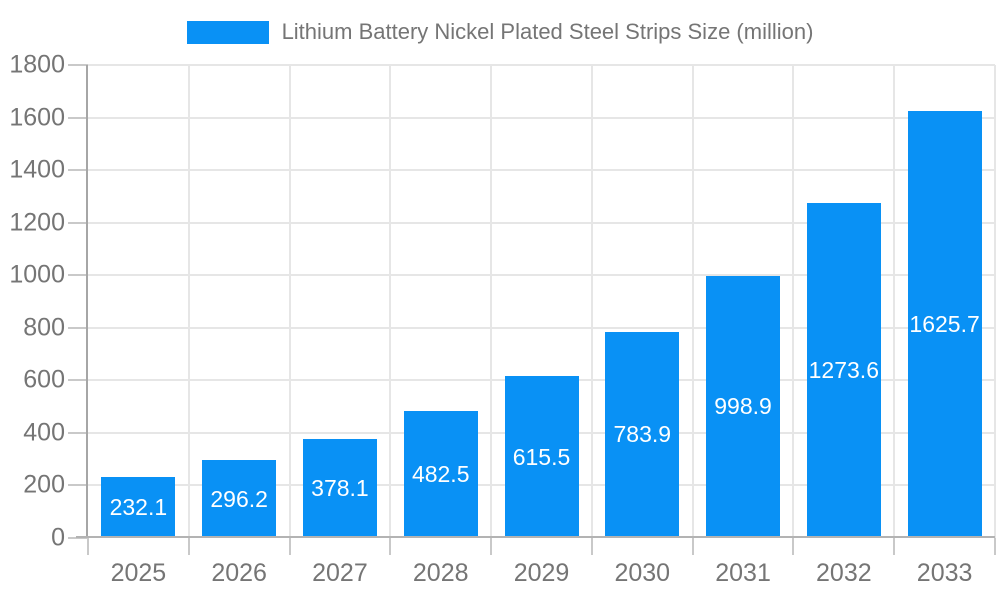 The width and height of the screenshot is (1000, 600). What do you see at coordinates (138, 573) in the screenshot?
I see `x-axis-tick-label: 2025` at bounding box center [138, 573].